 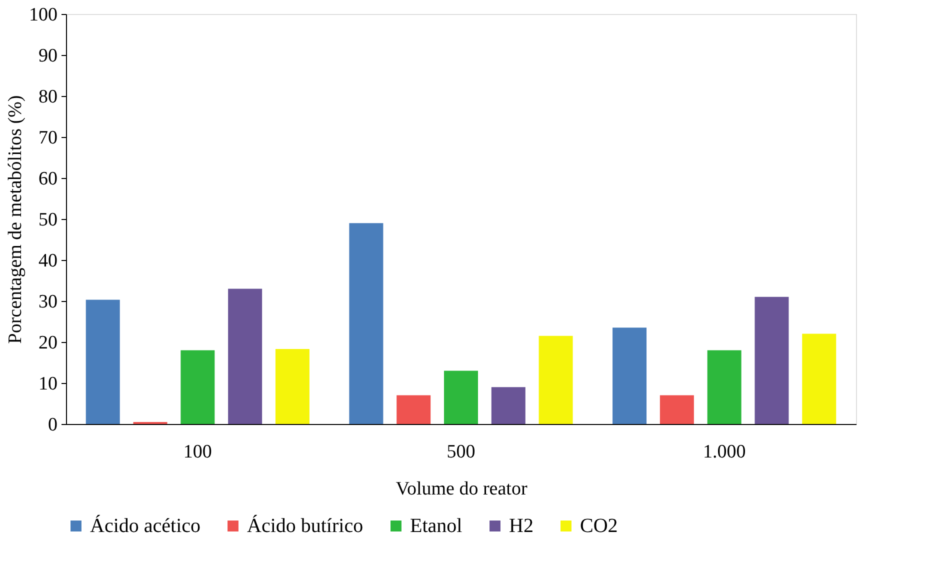 I want to click on y-tick-label: 20, so click(x=48, y=343).